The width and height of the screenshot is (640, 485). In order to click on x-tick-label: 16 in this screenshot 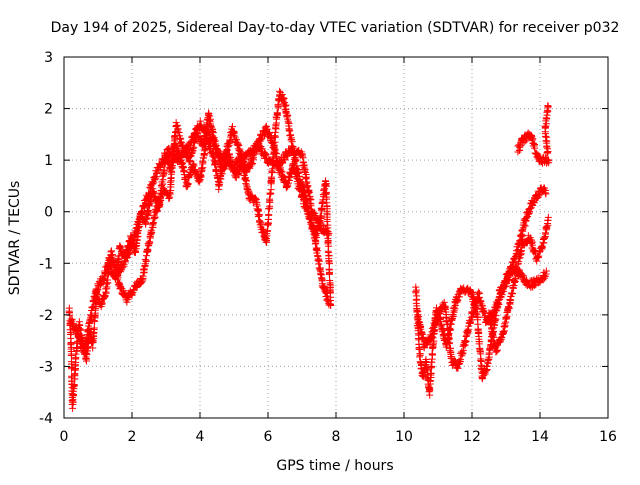, I will do `click(608, 437)`.